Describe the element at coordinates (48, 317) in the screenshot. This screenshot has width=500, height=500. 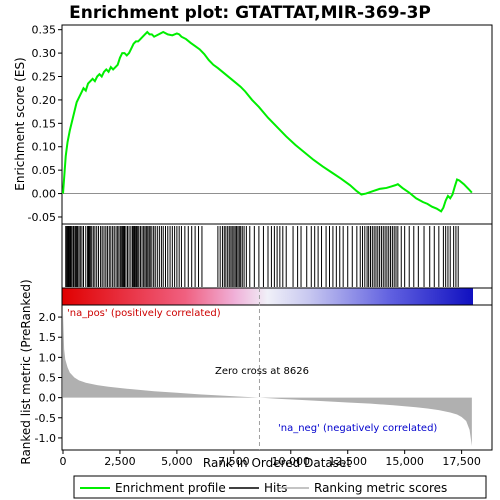
I see `metric-y-tick-label: 2.0` at that location.